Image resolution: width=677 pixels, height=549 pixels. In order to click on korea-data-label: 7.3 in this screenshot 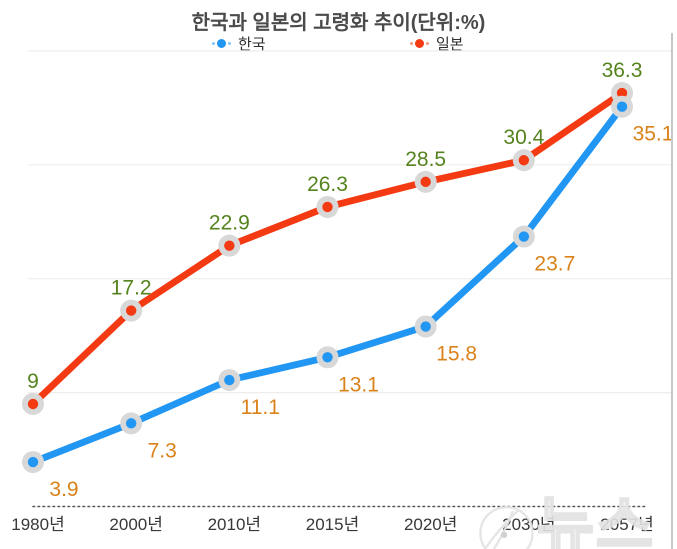, I will do `click(162, 450)`.